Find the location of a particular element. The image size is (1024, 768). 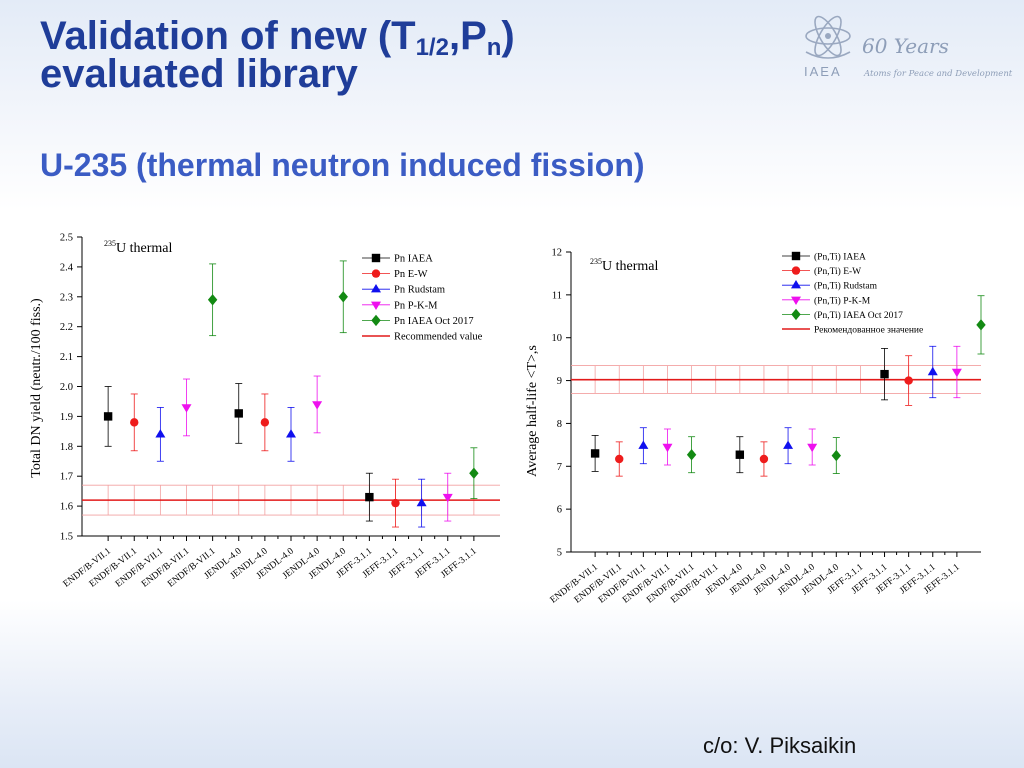

legend-label: Рекомендованное значение is located at coordinates (868, 331).